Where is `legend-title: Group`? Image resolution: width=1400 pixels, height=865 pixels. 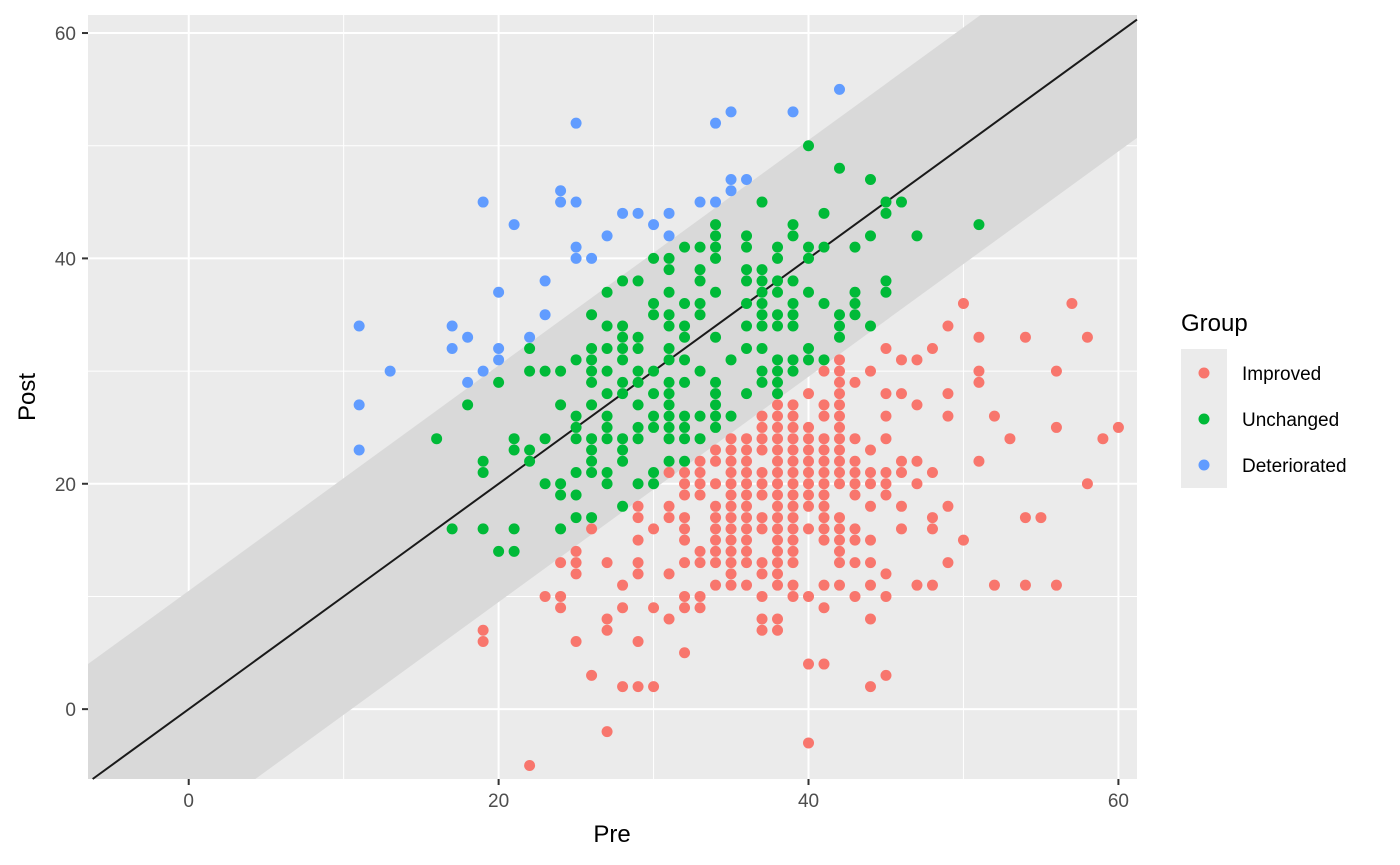
legend-title: Group is located at coordinates (1214, 323).